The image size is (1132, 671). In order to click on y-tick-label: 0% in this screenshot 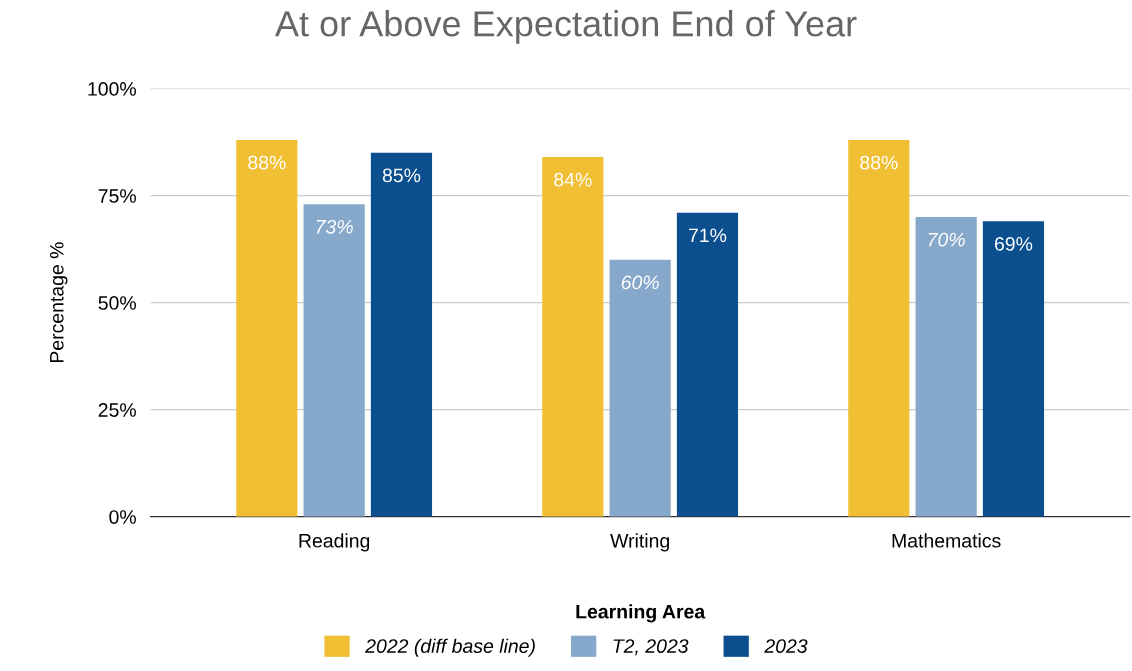, I will do `click(122, 517)`.